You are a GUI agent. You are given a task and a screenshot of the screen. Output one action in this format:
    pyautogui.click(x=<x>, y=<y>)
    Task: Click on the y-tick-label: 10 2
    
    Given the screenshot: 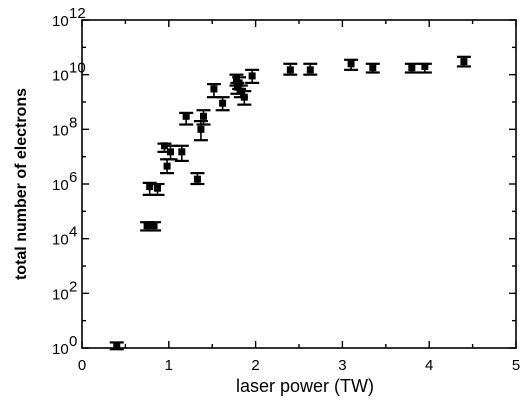 What is the action you would take?
    pyautogui.click(x=64, y=290)
    